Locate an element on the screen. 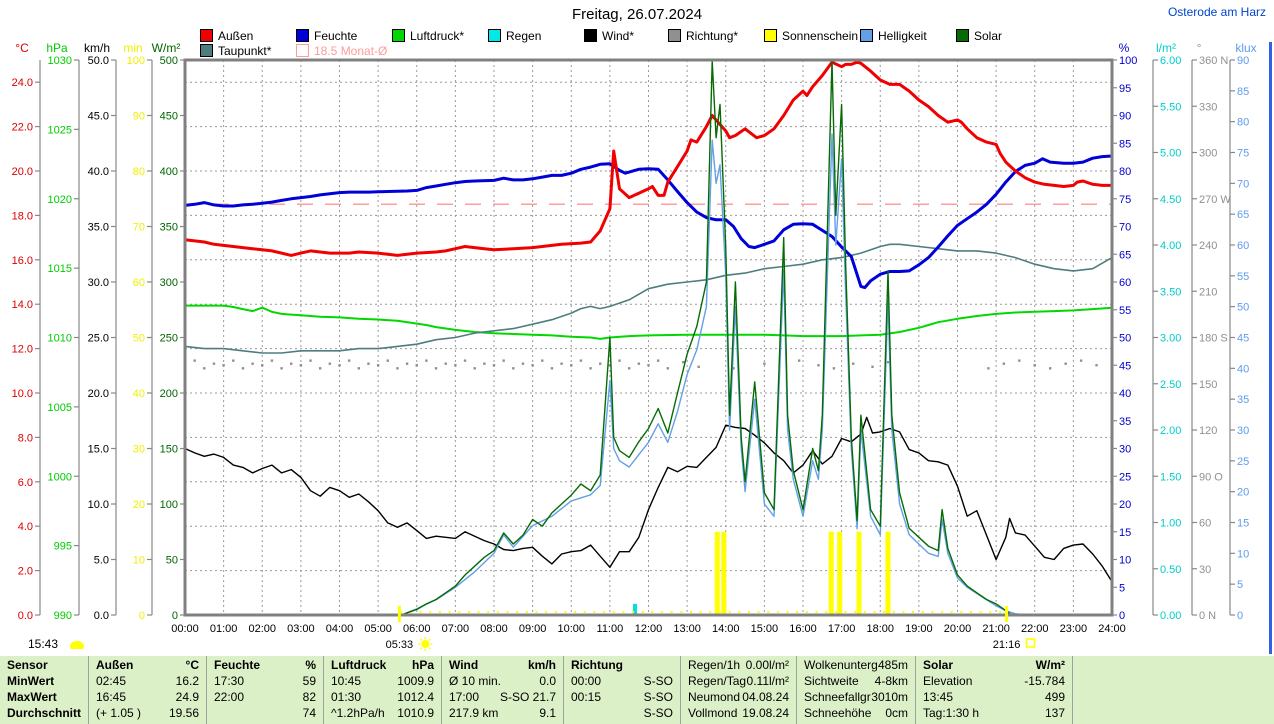 The height and width of the screenshot is (724, 1274). svg-text: 25.0 is located at coordinates (98, 339).